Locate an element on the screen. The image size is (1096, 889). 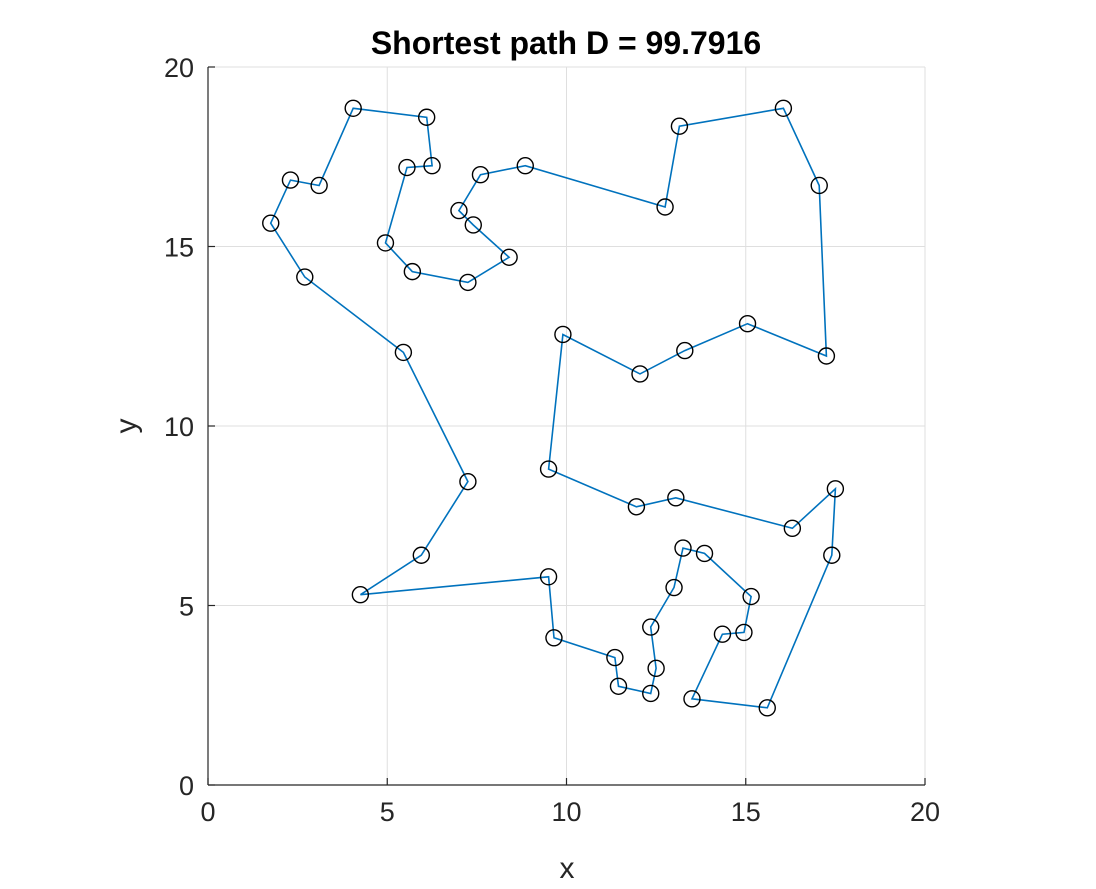
x-axis-label: x is located at coordinates (567, 868).